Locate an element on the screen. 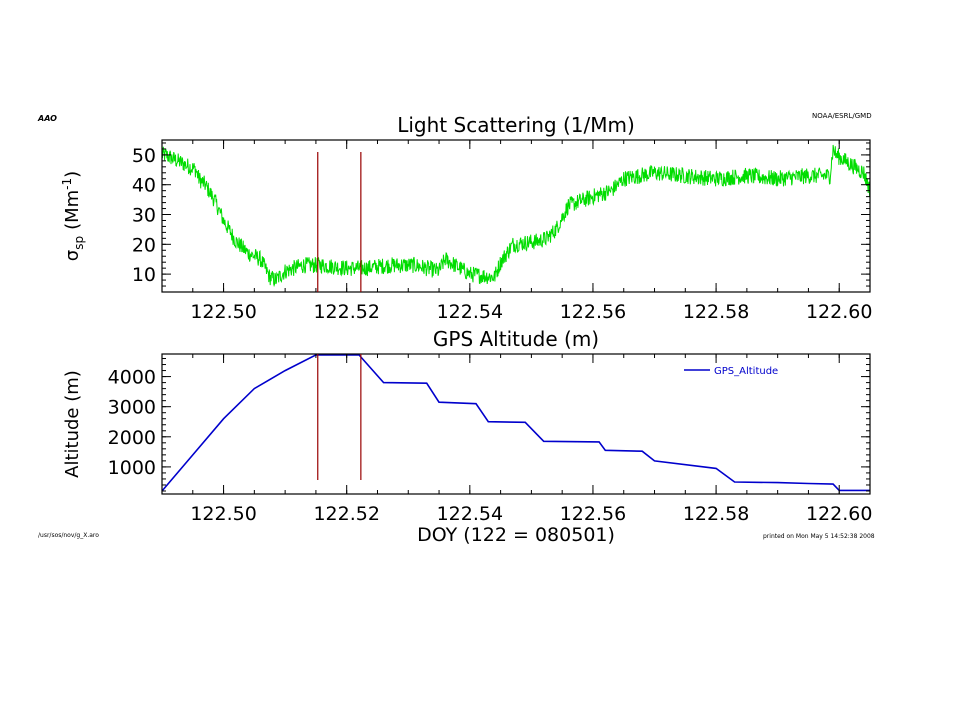  top-left-label: AAO is located at coordinates (47, 118).